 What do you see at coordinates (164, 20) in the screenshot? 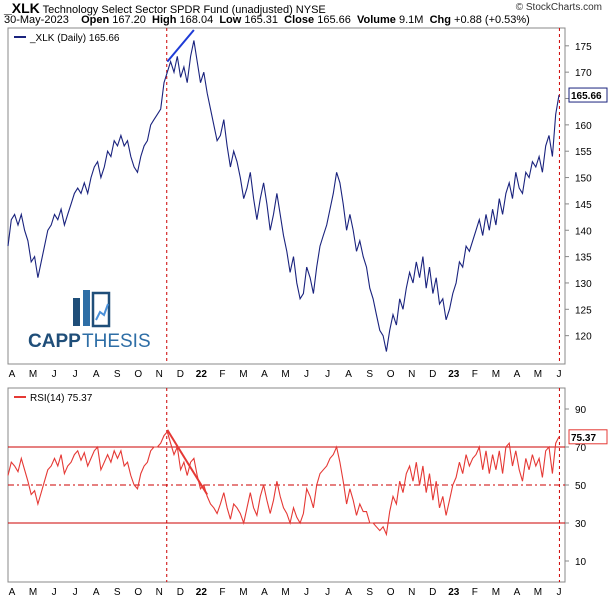
I see `high-label: High` at bounding box center [164, 20].